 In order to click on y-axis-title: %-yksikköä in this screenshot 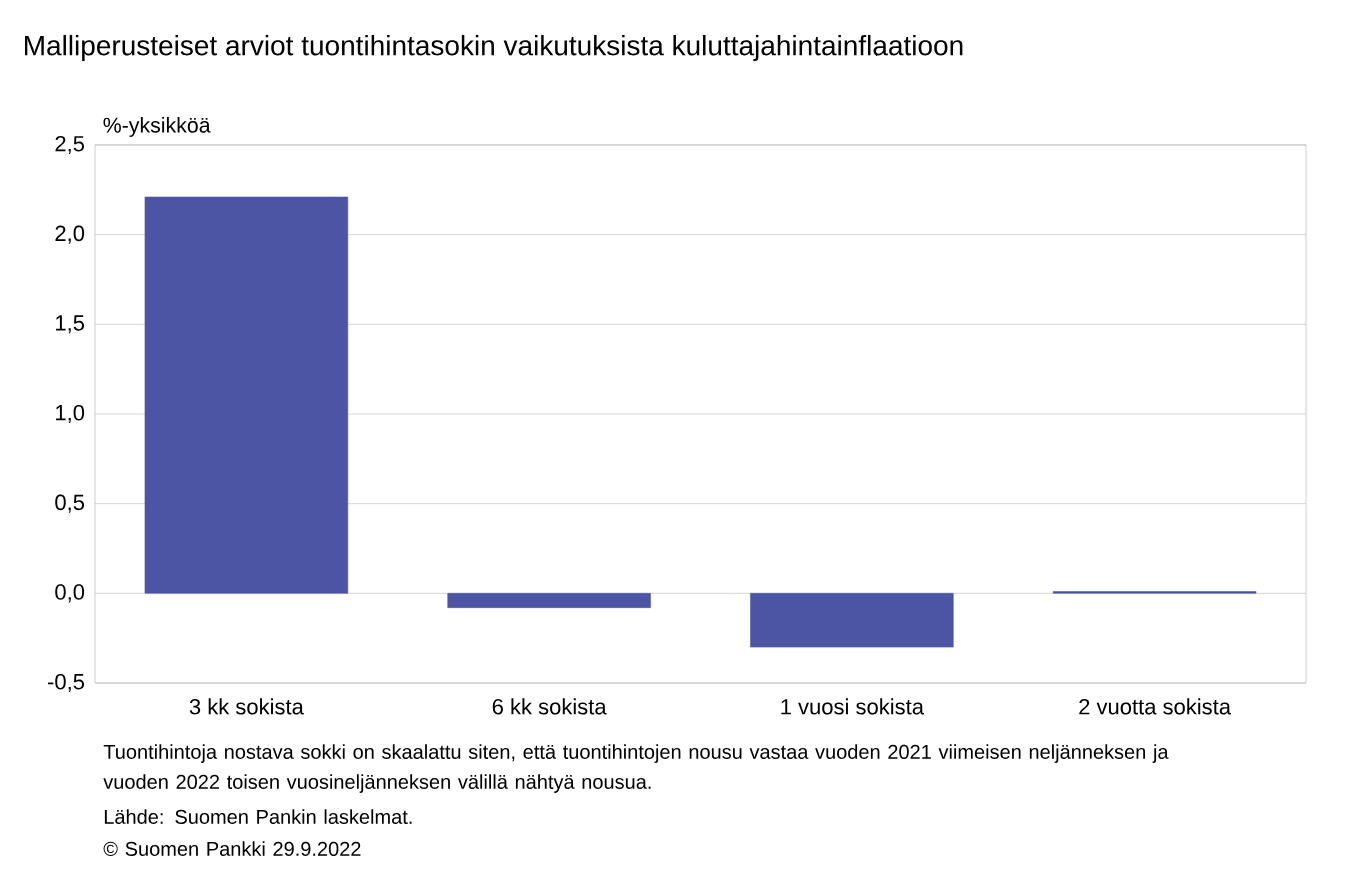, I will do `click(157, 127)`.